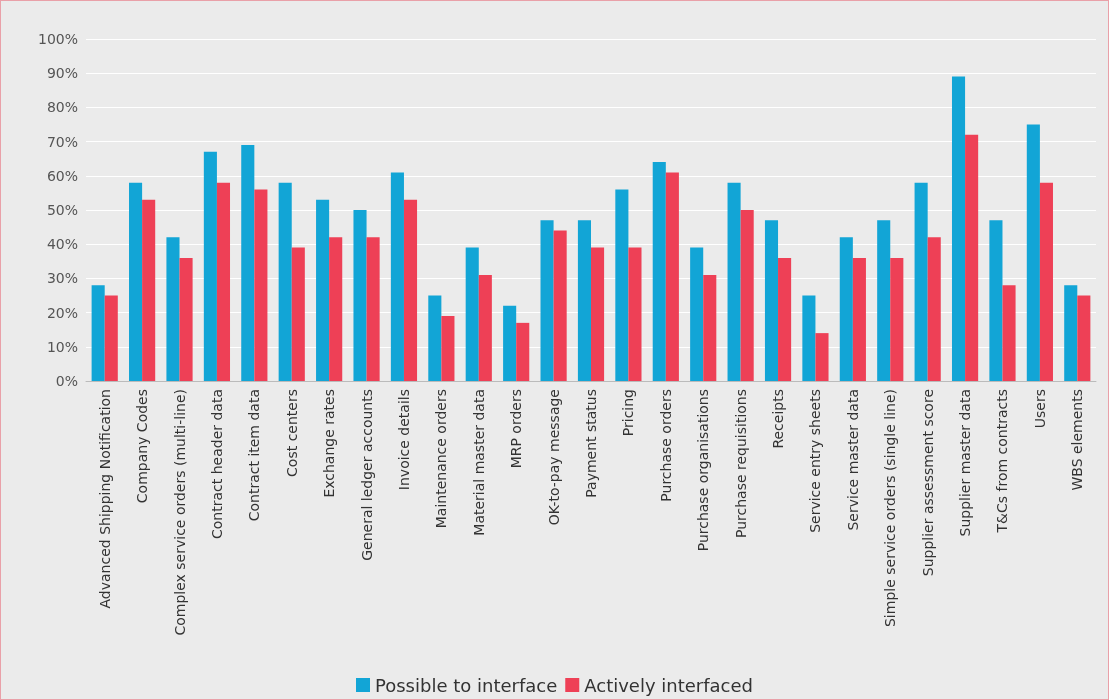  Describe the element at coordinates (62, 210) in the screenshot. I see `y-tick-label: 50%` at that location.